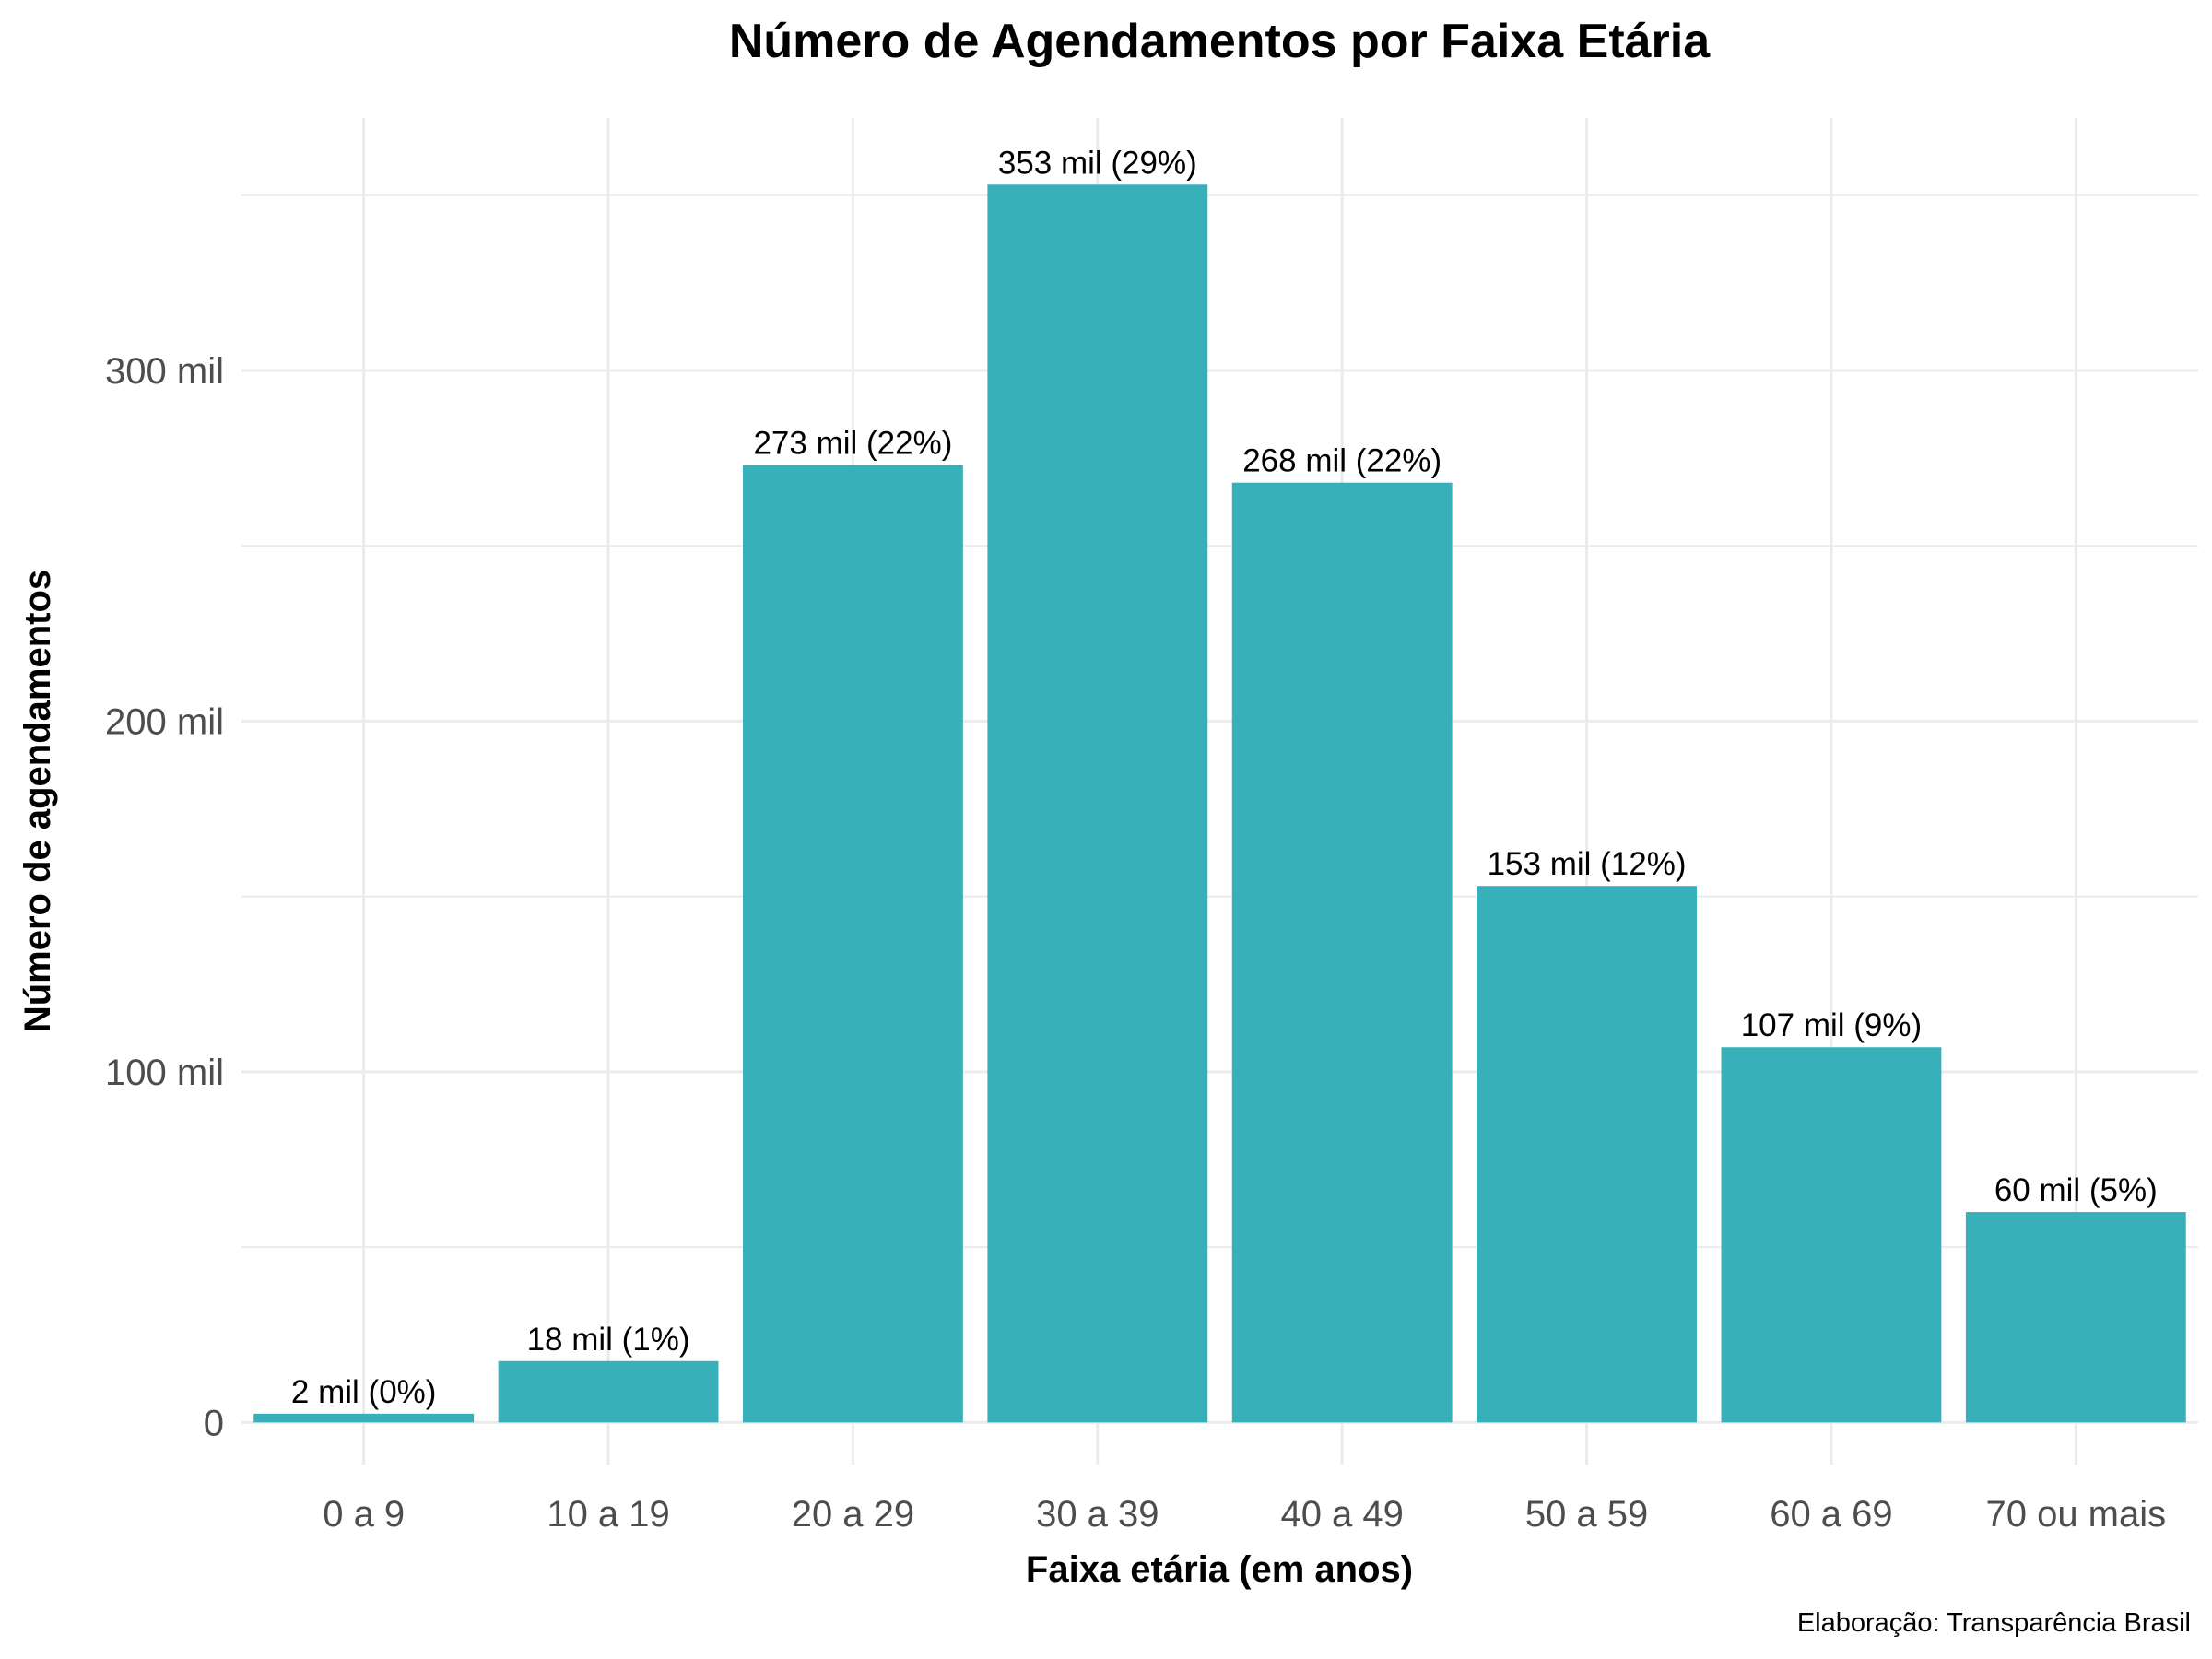  What do you see at coordinates (164, 897) in the screenshot?
I see `y-axis-ticks: 0 100 mil 200 mil 300 mil` at bounding box center [164, 897].